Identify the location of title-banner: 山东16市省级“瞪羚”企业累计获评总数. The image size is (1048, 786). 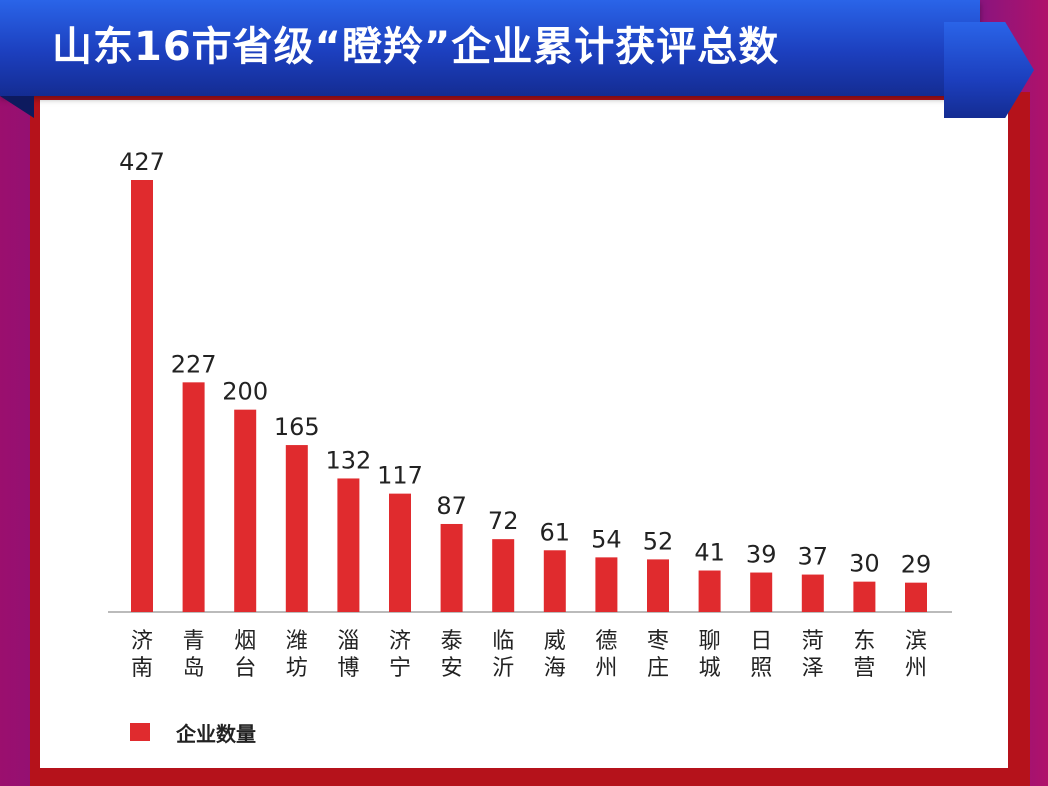
(490, 48).